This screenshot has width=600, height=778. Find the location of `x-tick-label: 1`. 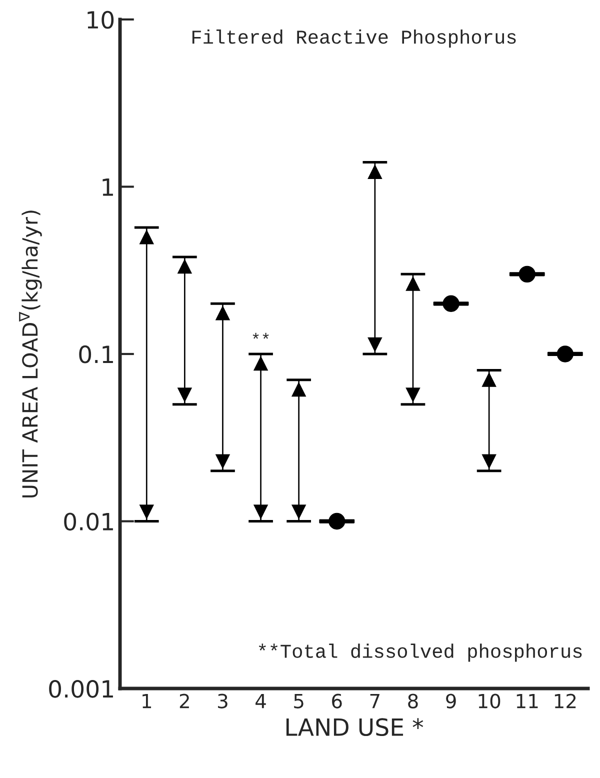

x-tick-label: 1 is located at coordinates (147, 701).